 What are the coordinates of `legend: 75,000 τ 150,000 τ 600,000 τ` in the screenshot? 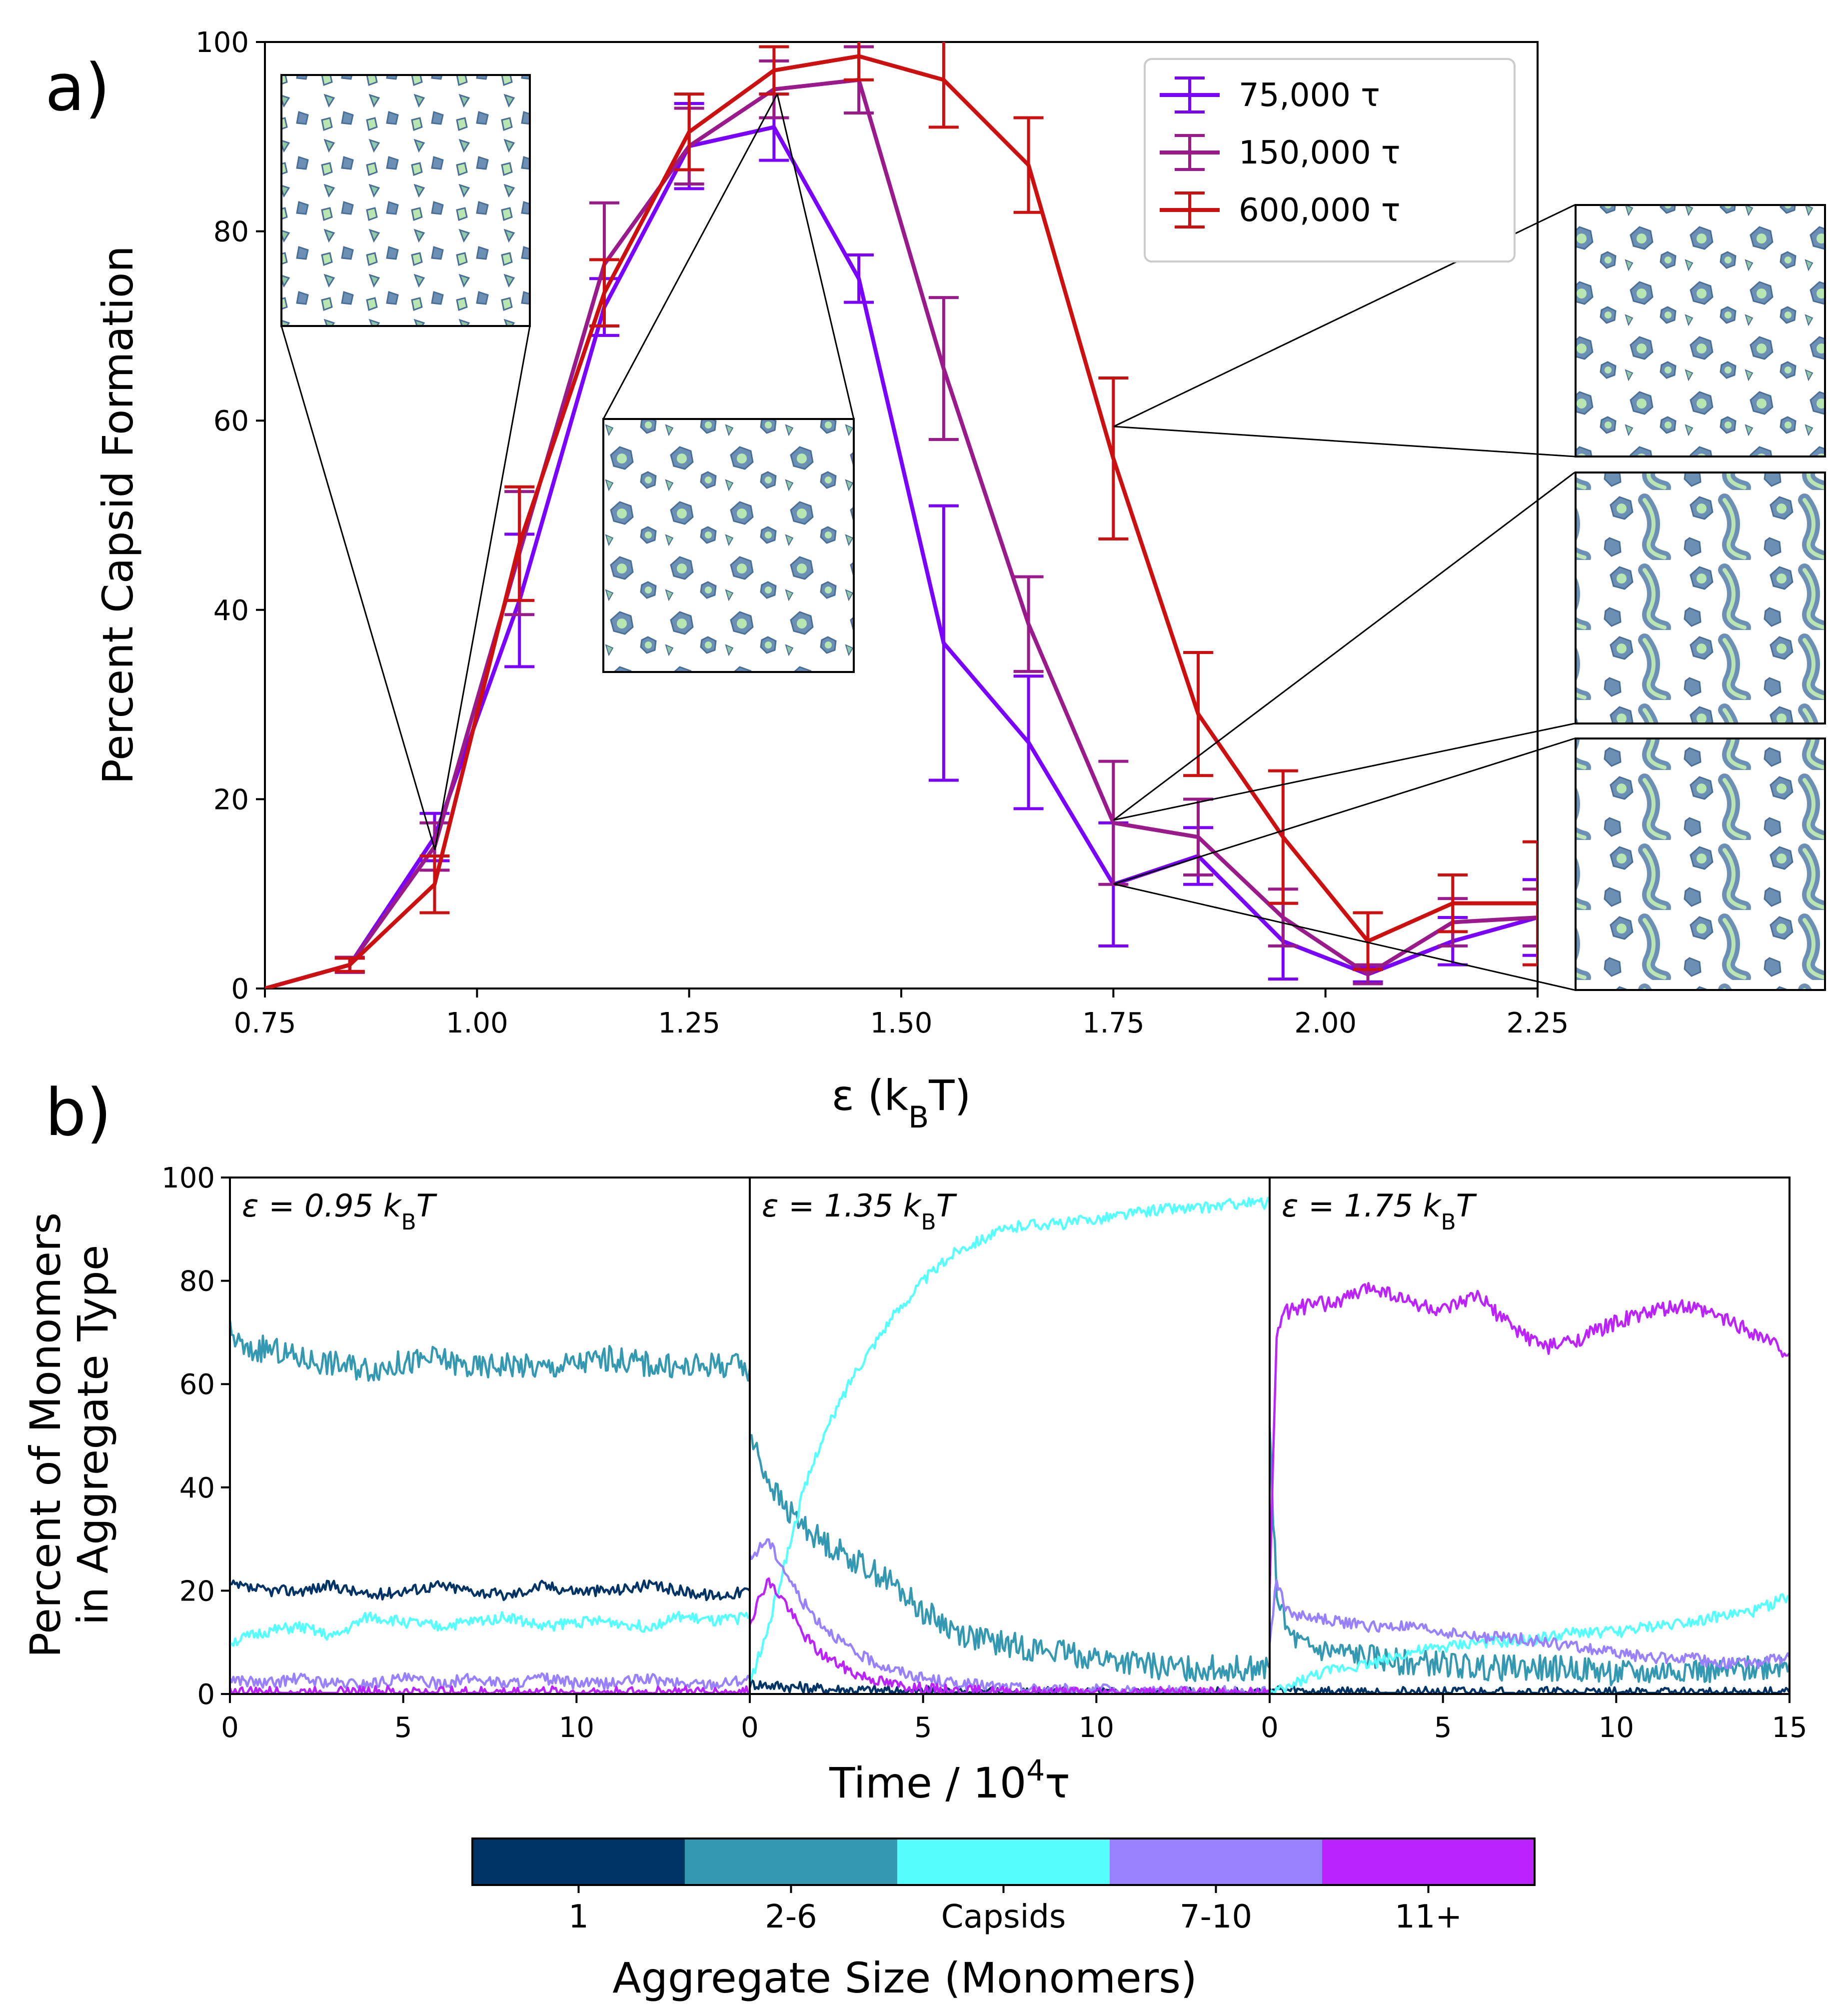 It's located at (1330, 160).